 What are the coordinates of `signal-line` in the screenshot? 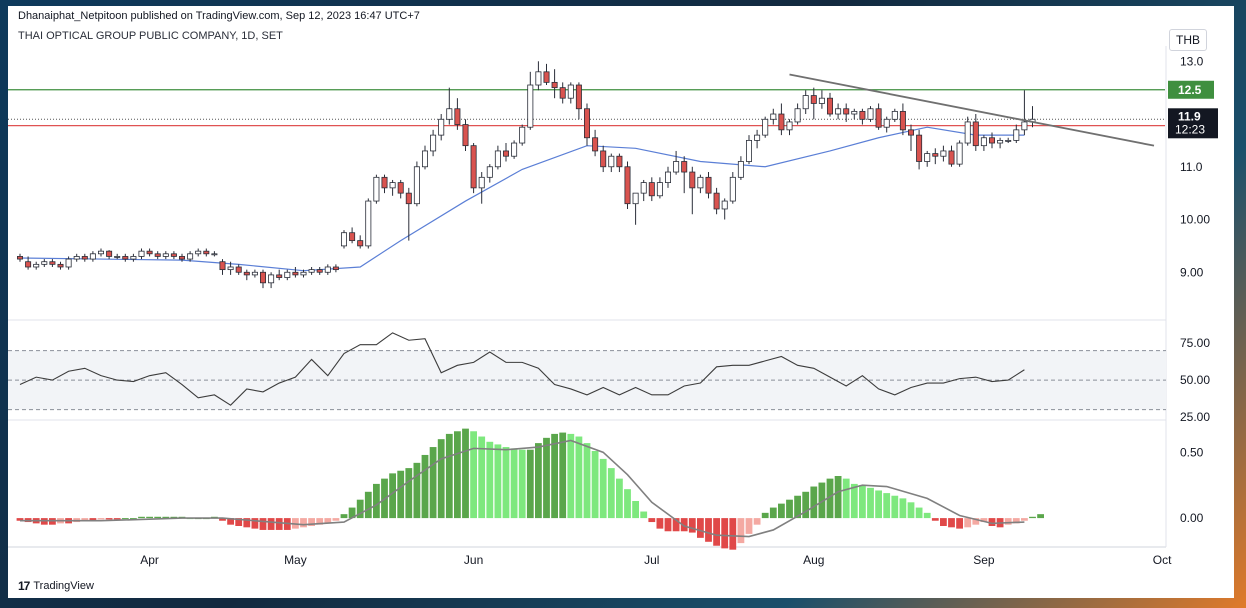 It's located at (522, 488).